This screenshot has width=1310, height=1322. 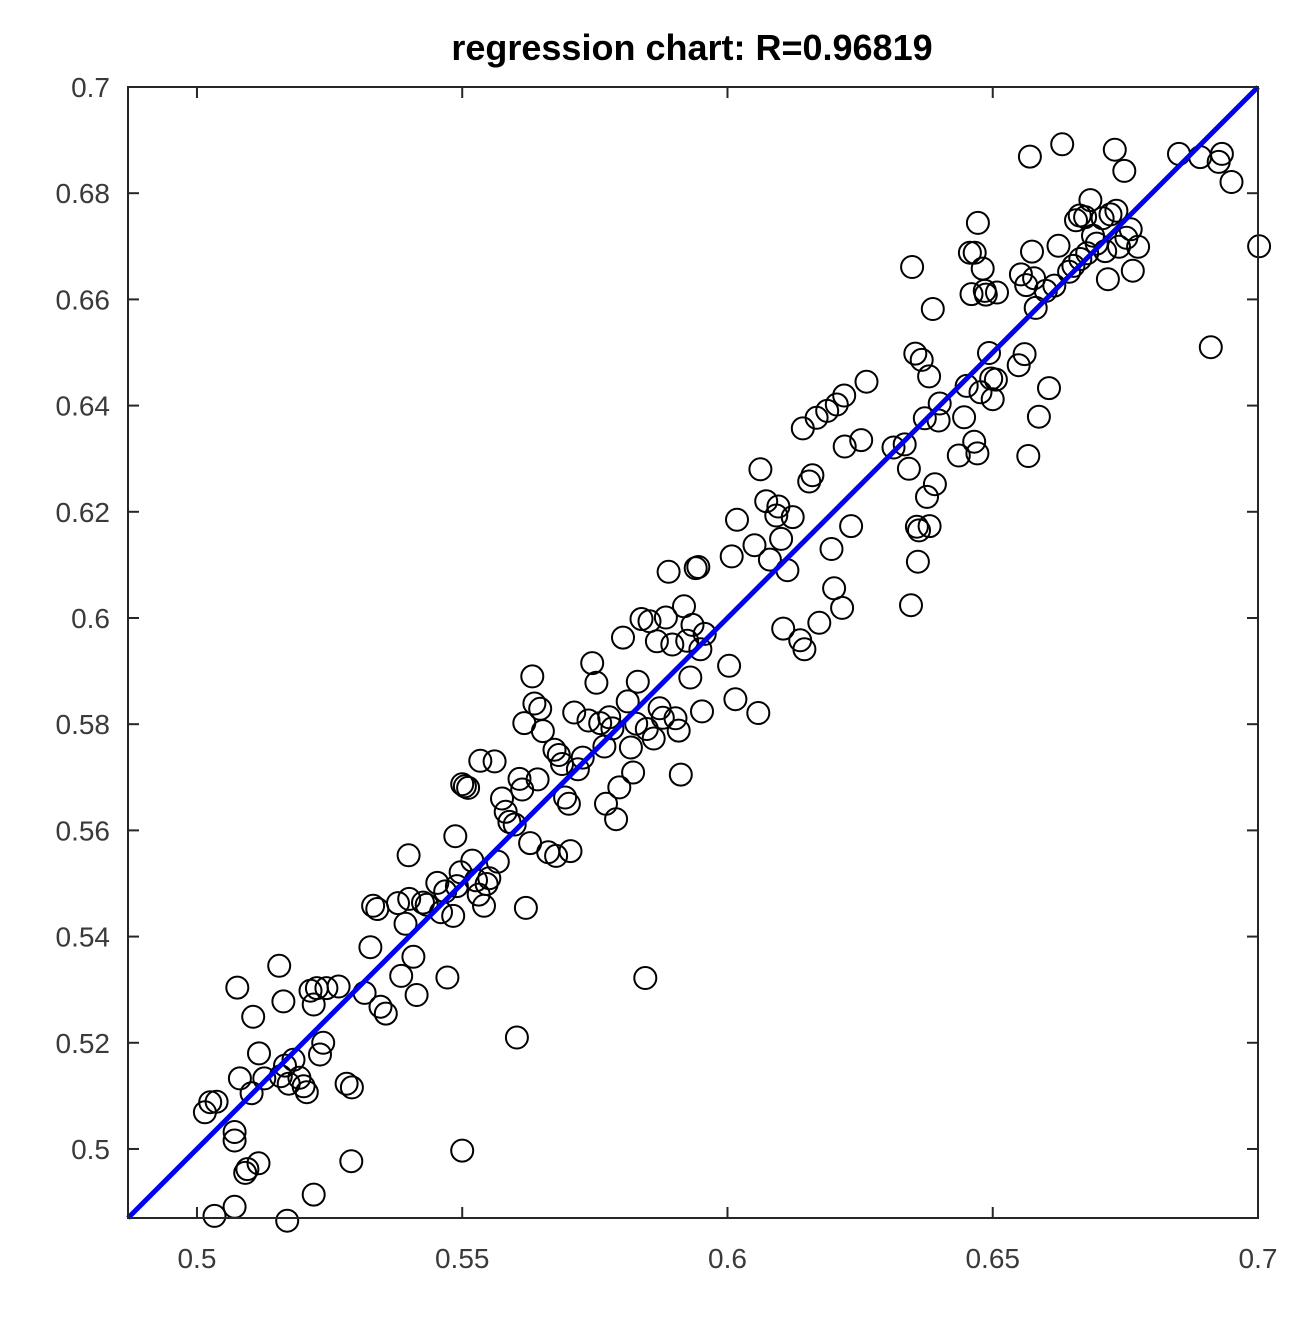 I want to click on y-tick-label: 0.66, so click(x=83, y=299).